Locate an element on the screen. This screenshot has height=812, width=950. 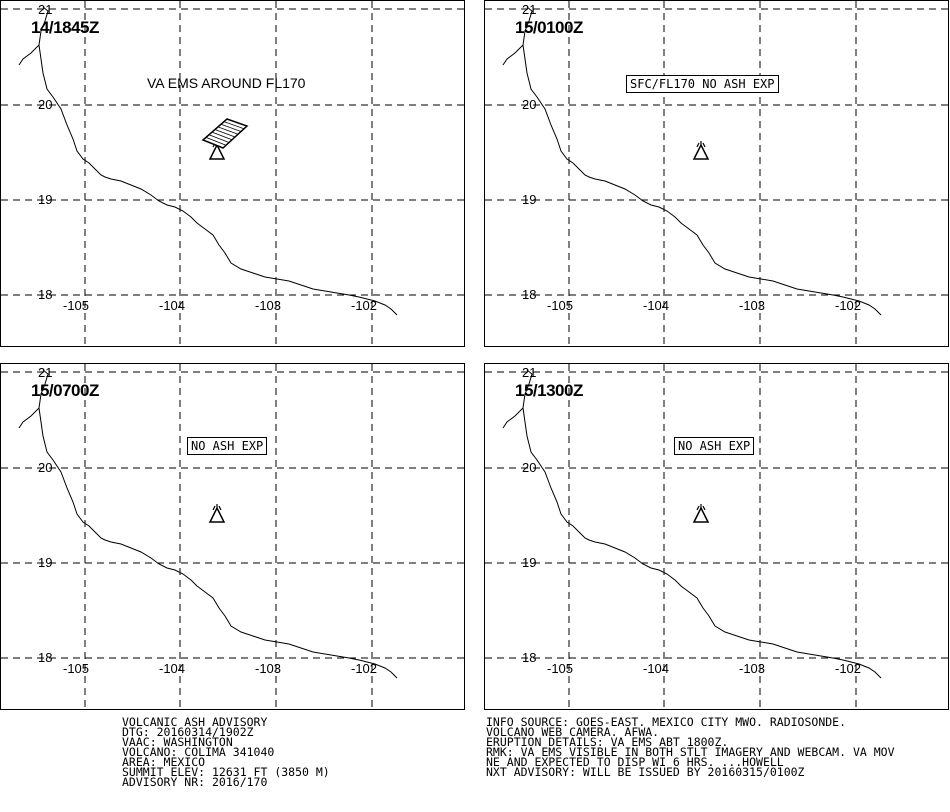
advisory-line: VOLCANO: COLIMA 341040 is located at coordinates (198, 752).